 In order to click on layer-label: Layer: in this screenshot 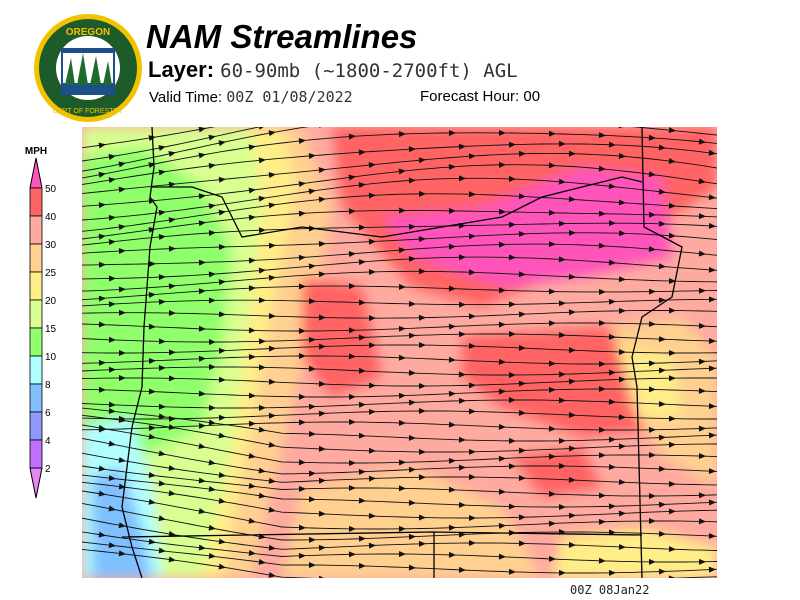, I will do `click(181, 69)`.